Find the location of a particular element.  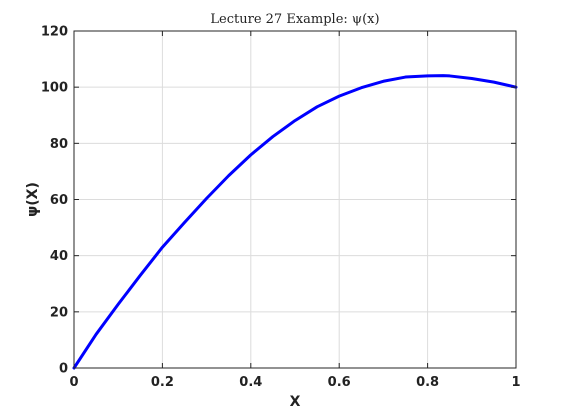

x-tick-label: 0.6 is located at coordinates (339, 382).